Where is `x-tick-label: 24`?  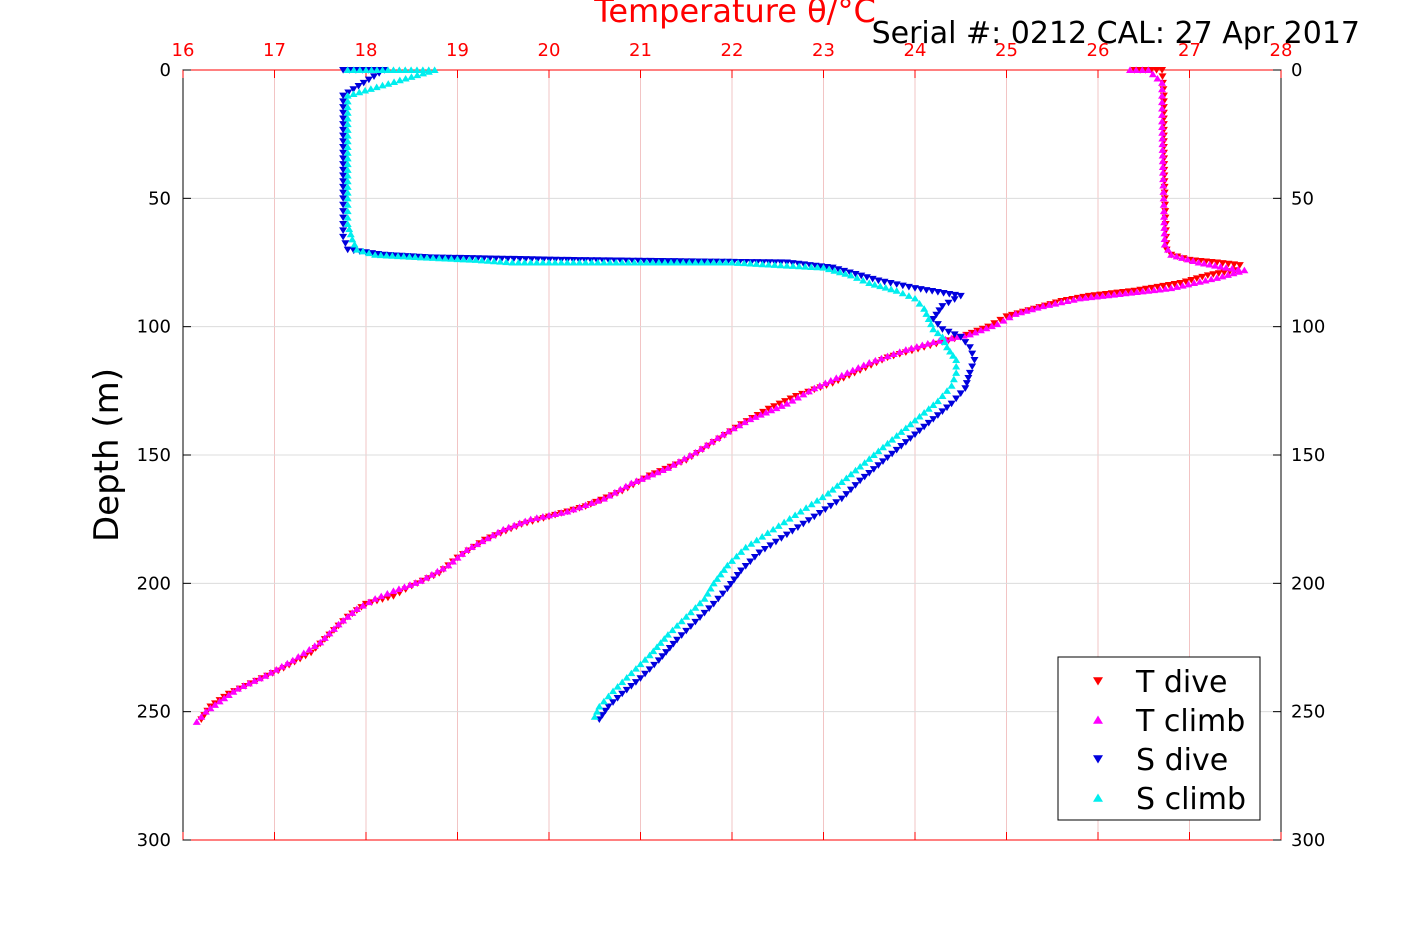 x-tick-label: 24 is located at coordinates (915, 50).